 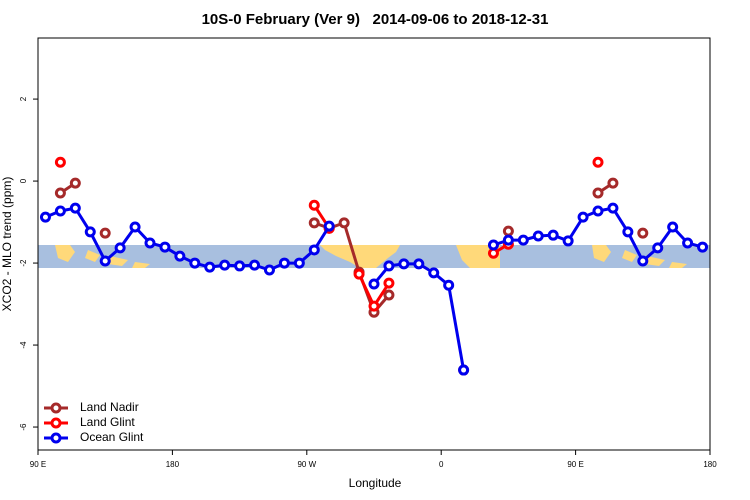 I want to click on y-axis-label: XCO2 - MLO trend (ppm), so click(x=7, y=244).